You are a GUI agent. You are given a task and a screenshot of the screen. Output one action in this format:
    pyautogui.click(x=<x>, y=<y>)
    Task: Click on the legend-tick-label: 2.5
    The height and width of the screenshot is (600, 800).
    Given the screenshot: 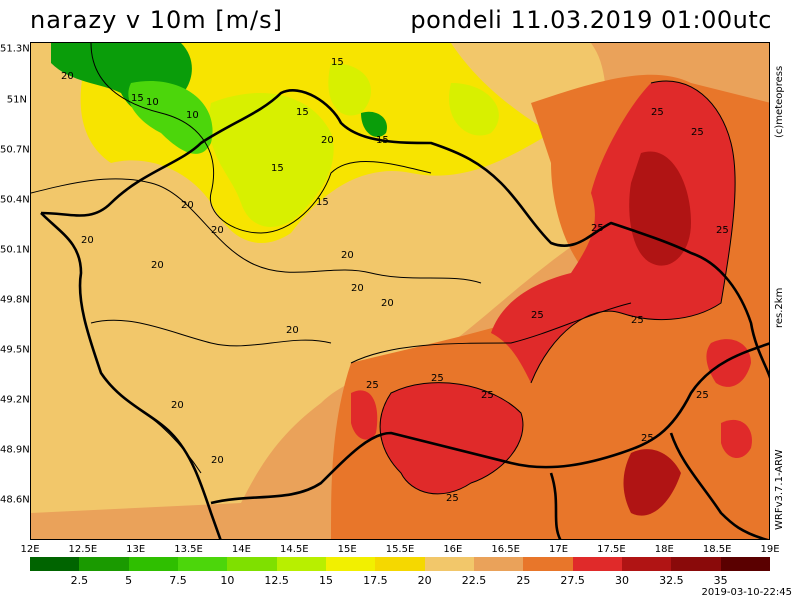 What is the action you would take?
    pyautogui.click(x=79, y=580)
    